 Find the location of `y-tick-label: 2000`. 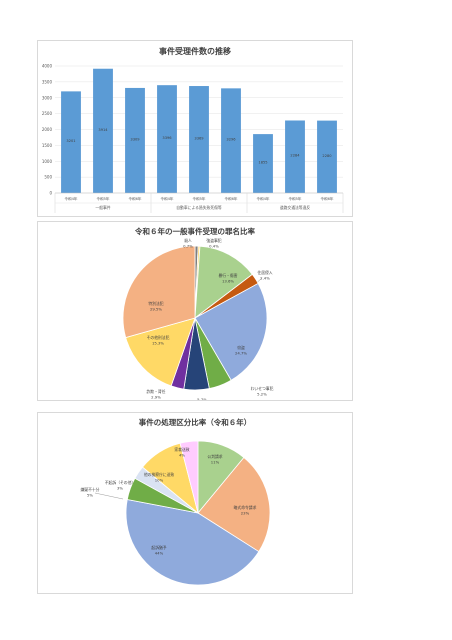

y-tick-label: 2000 is located at coordinates (47, 129).